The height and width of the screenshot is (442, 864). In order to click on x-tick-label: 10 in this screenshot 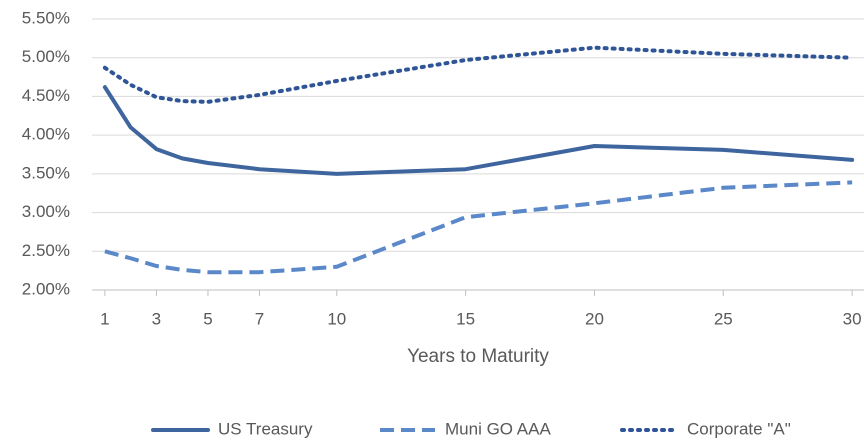, I will do `click(336, 318)`.